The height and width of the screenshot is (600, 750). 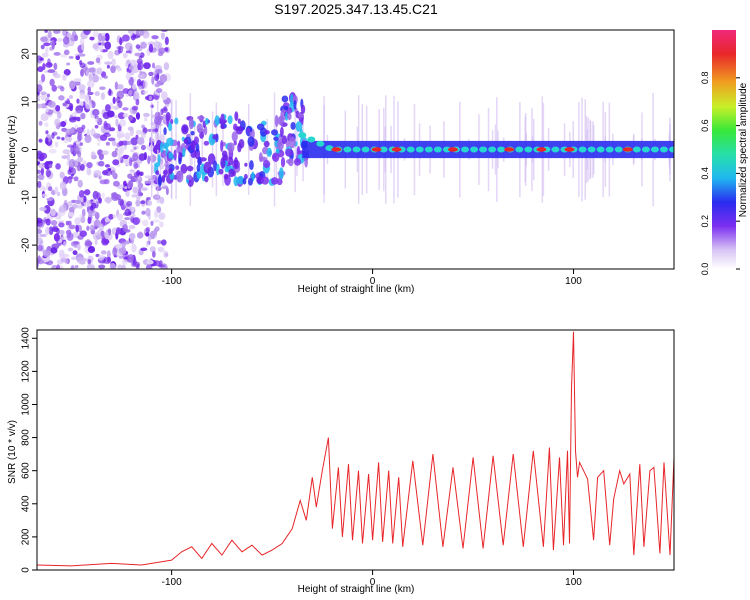 I want to click on ridge-band, so click(x=488, y=149).